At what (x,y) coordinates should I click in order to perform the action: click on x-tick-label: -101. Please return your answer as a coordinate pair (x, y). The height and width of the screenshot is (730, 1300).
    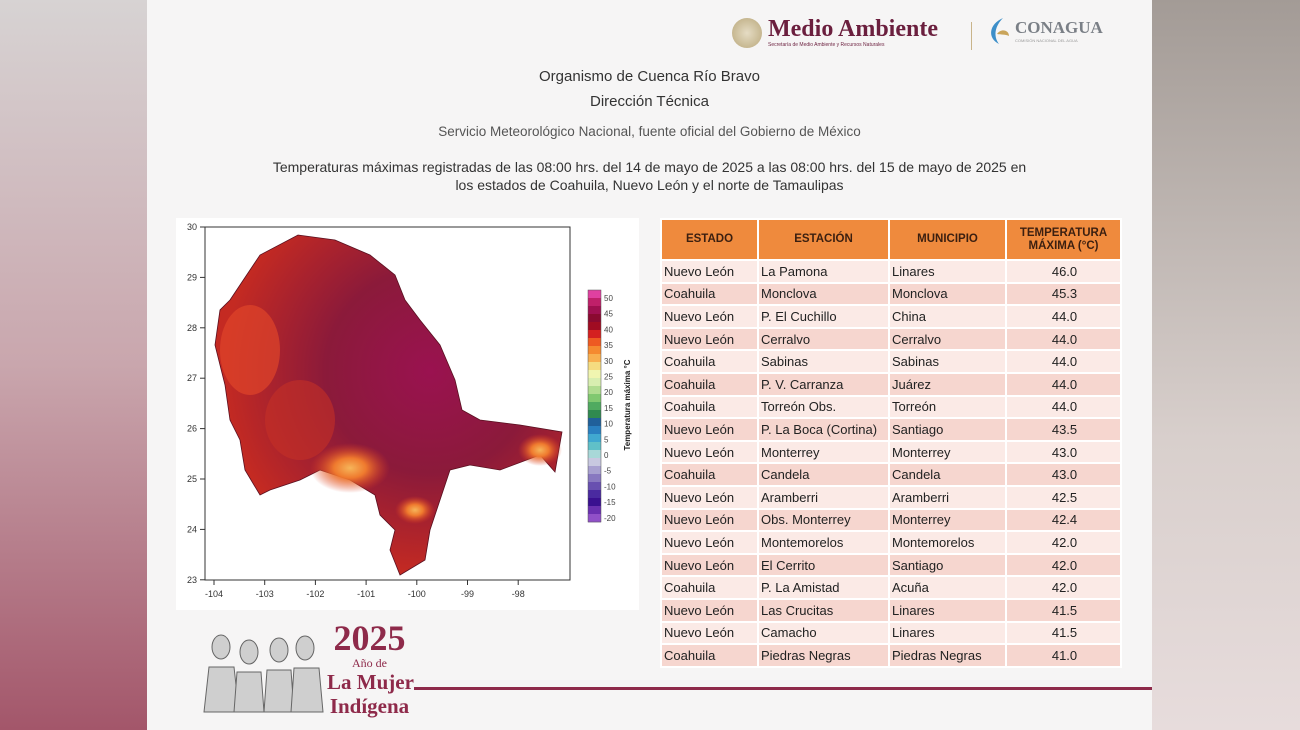
    Looking at the image, I should click on (366, 594).